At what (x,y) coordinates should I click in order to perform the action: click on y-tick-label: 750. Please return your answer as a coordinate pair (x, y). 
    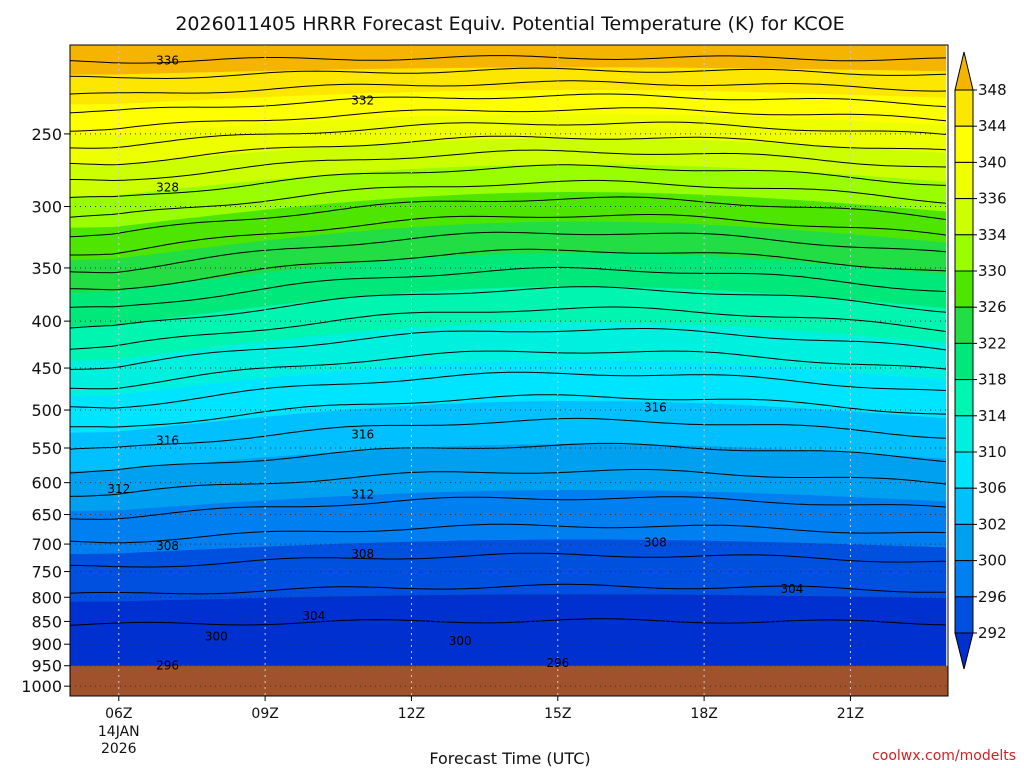
    Looking at the image, I should click on (46, 572).